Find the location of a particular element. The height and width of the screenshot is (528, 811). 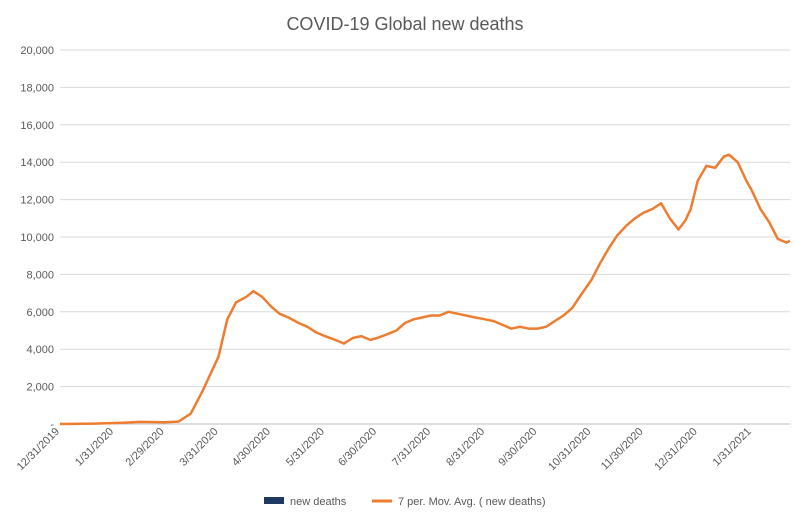

y-tick-label: 8,000 is located at coordinates (40, 275).